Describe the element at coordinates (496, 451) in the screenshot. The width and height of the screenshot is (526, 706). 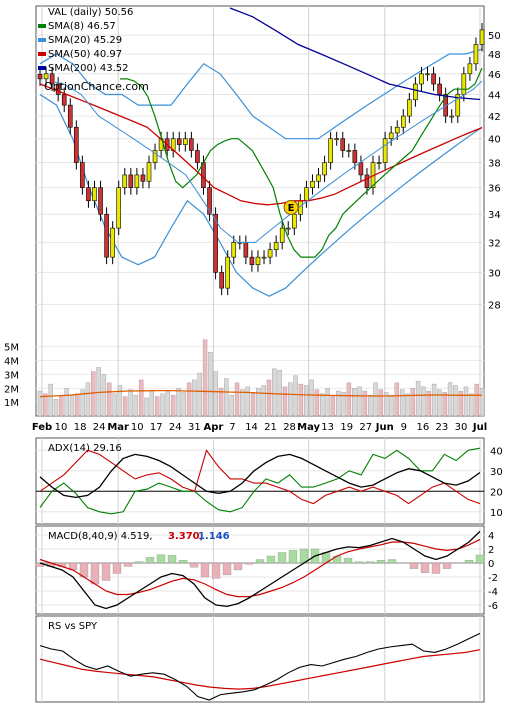
I see `adx-tick-label: 40` at that location.